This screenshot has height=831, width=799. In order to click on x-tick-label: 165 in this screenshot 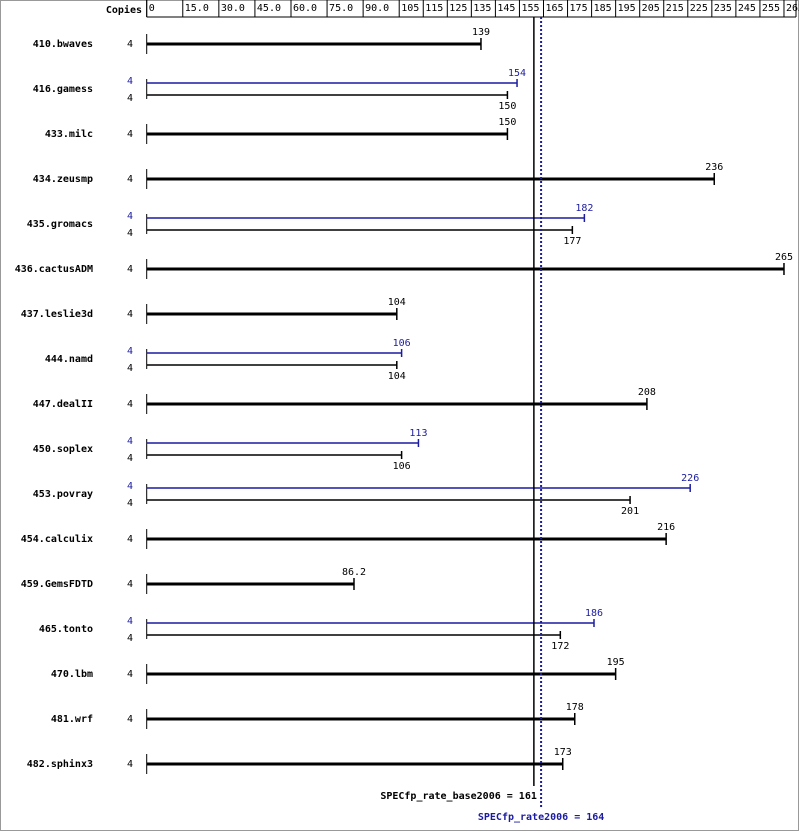, I will do `click(554, 8)`.